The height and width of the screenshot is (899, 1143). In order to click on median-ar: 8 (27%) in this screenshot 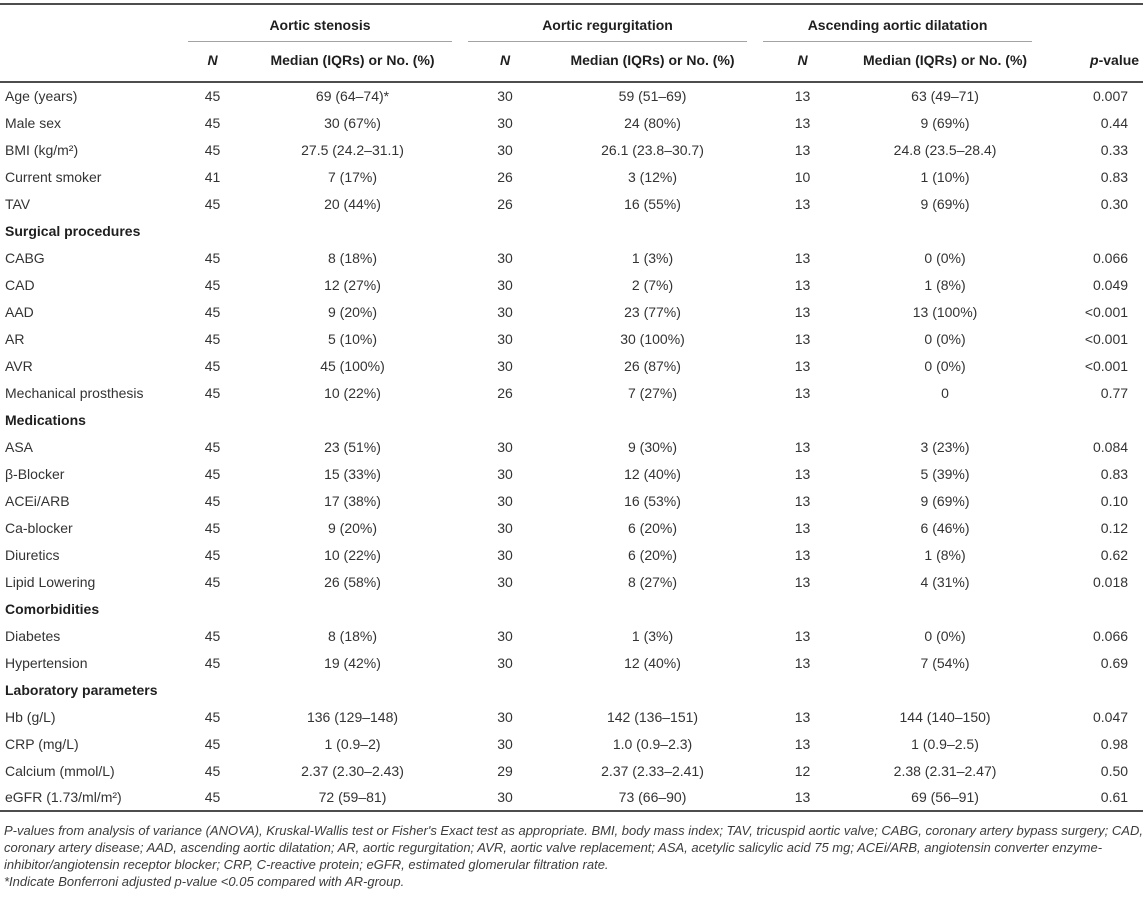, I will do `click(653, 581)`.